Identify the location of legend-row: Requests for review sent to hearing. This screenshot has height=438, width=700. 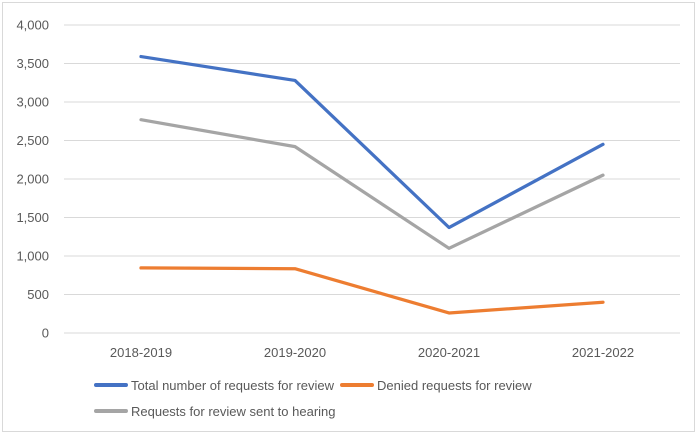
(218, 411).